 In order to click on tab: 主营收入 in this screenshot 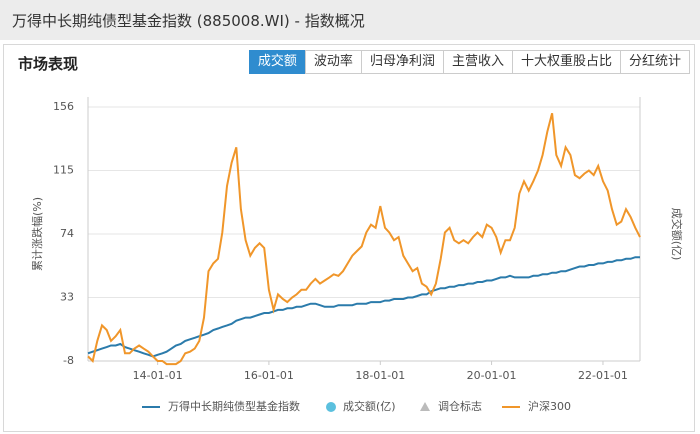, I will do `click(477, 62)`.